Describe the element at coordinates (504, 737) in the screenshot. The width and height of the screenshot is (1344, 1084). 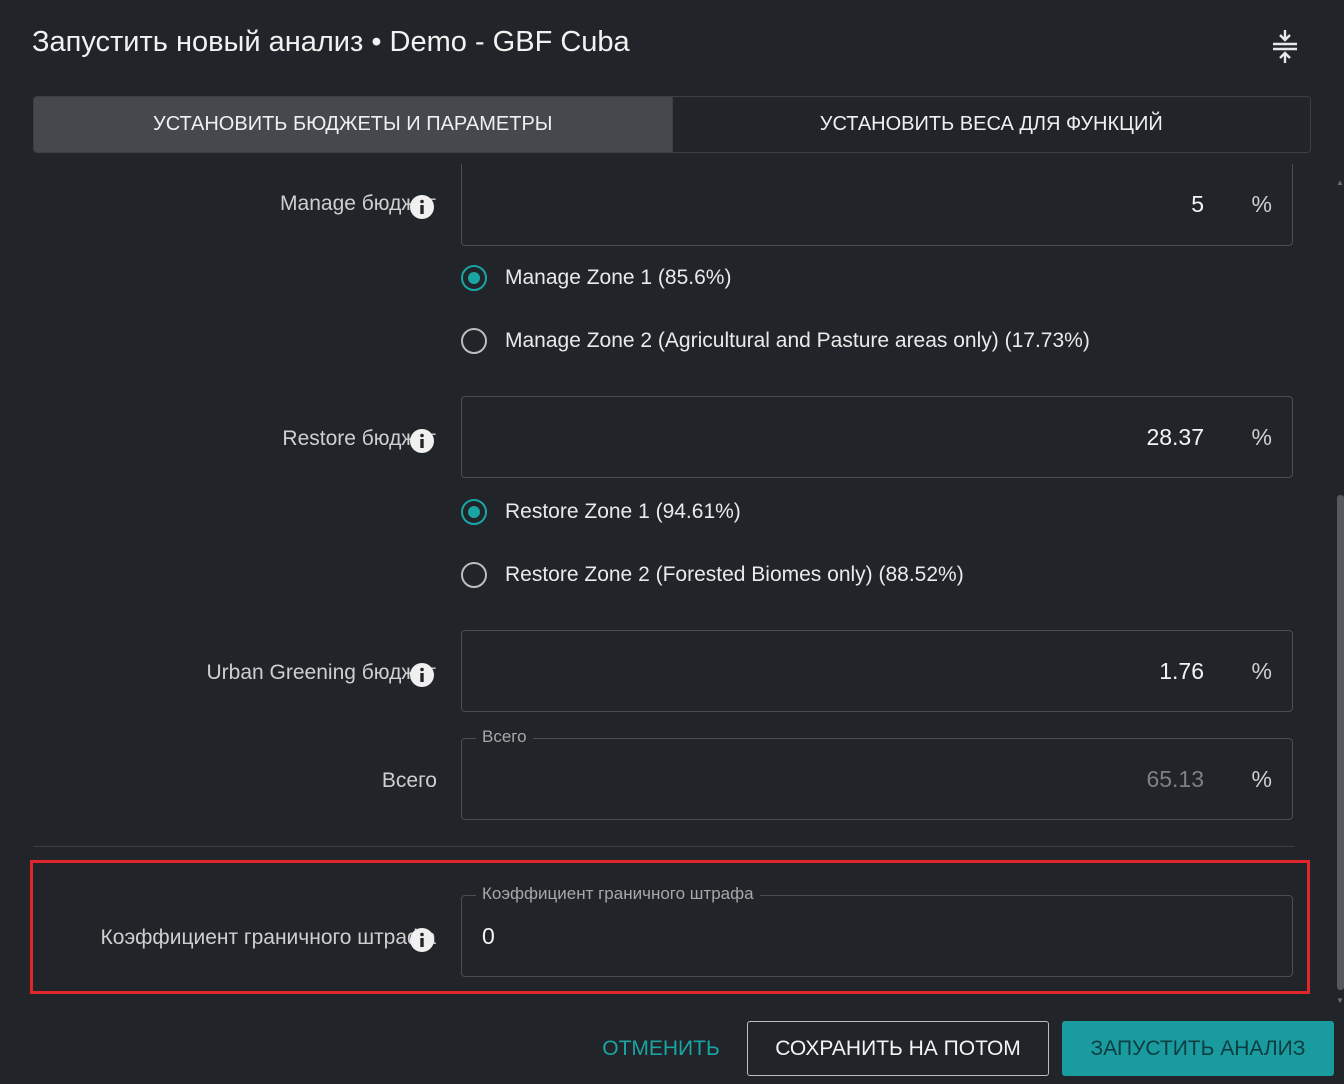
I see `total-legend: Всего` at that location.